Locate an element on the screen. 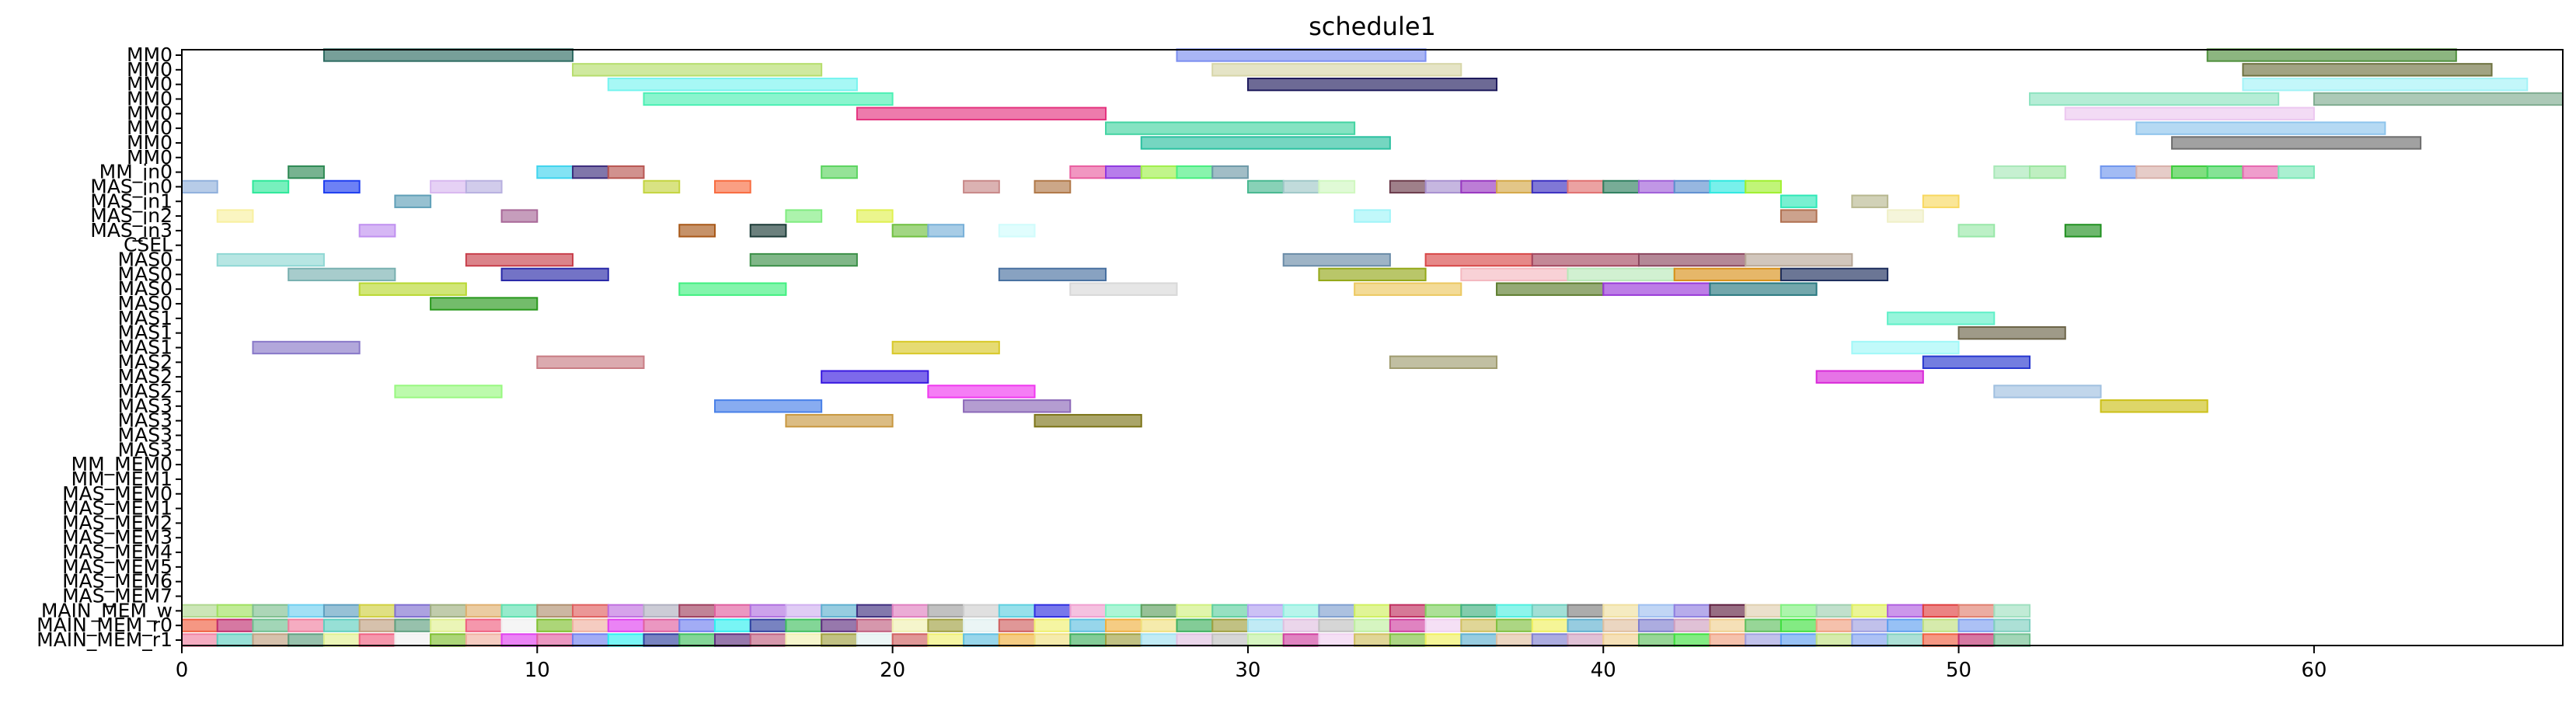 The width and height of the screenshot is (2576, 703). y-tick-label: CSEL is located at coordinates (148, 245).